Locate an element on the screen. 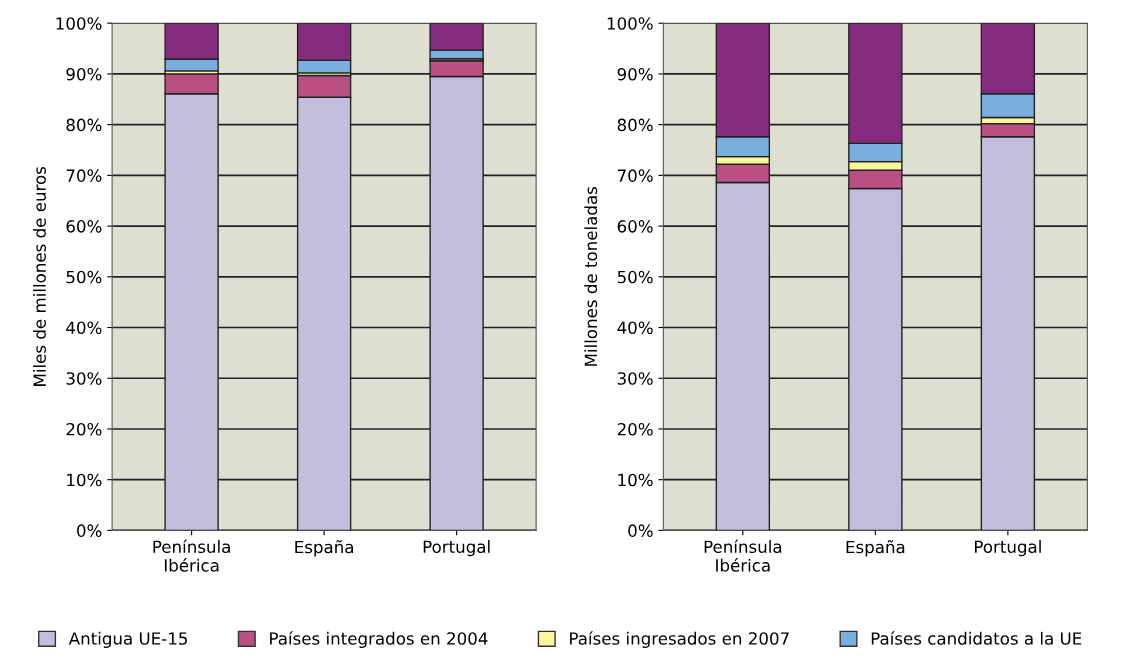 Image resolution: width=1121 pixels, height=663 pixels. legend-label: Países candidatos a la UE is located at coordinates (976, 638).